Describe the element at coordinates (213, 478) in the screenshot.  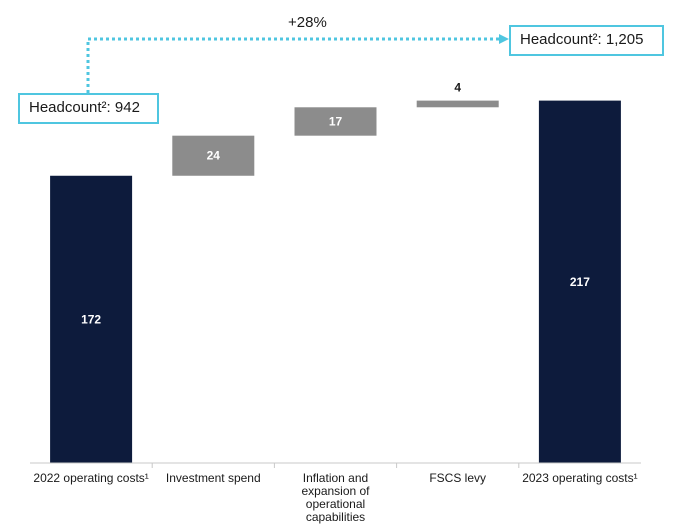
I see `category-label-2: Investment spend` at that location.